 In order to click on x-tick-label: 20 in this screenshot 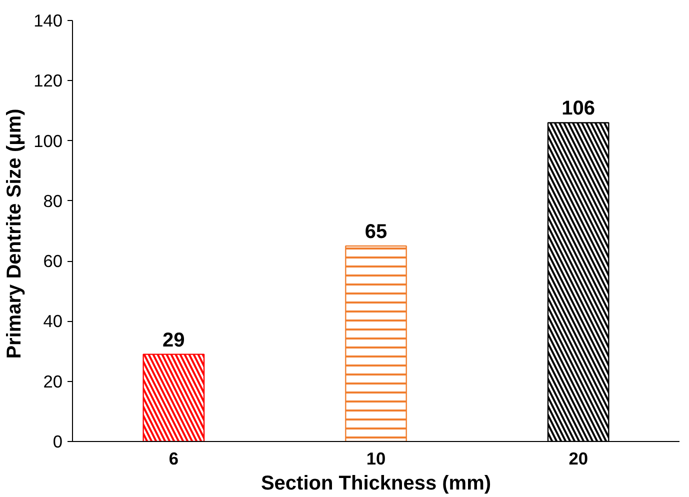, I will do `click(578, 458)`.